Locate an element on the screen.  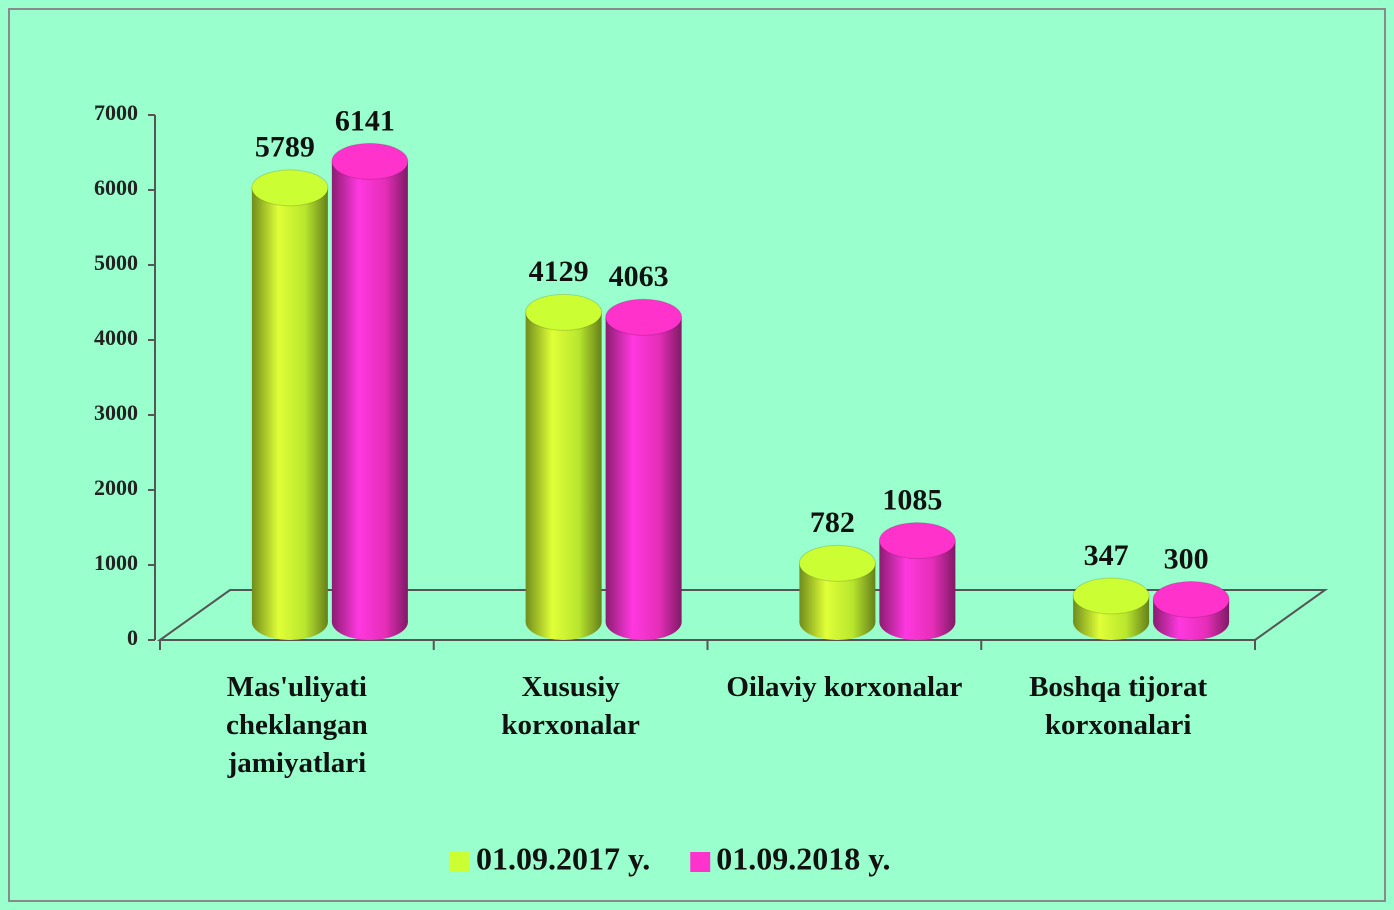
data-label: 5789 is located at coordinates (285, 147).